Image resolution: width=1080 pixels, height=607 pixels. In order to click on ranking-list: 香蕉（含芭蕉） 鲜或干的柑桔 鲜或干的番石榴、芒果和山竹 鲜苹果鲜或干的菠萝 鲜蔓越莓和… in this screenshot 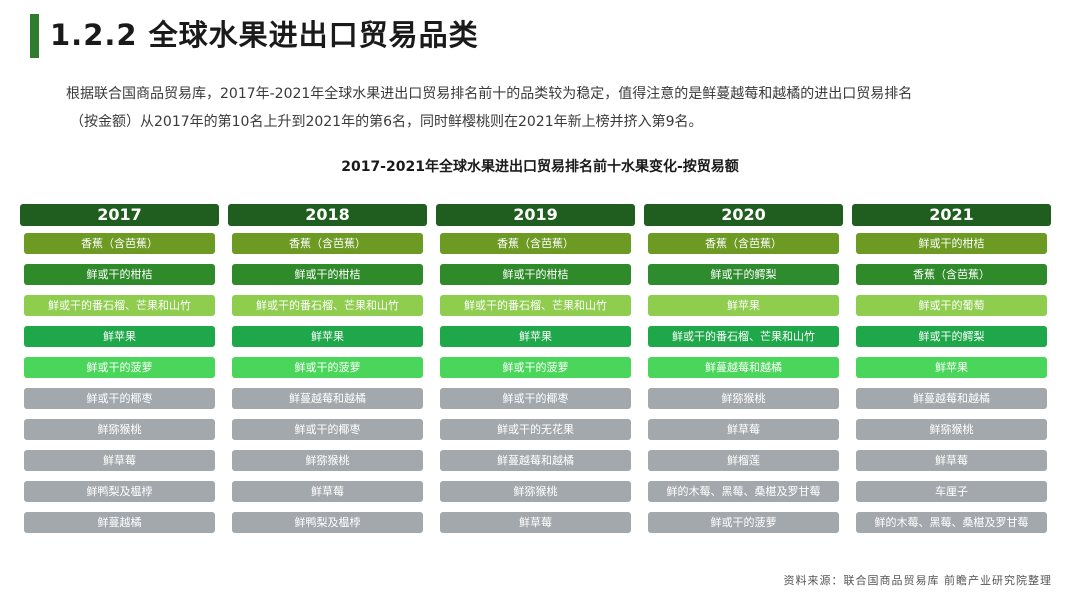, I will do `click(327, 383)`.